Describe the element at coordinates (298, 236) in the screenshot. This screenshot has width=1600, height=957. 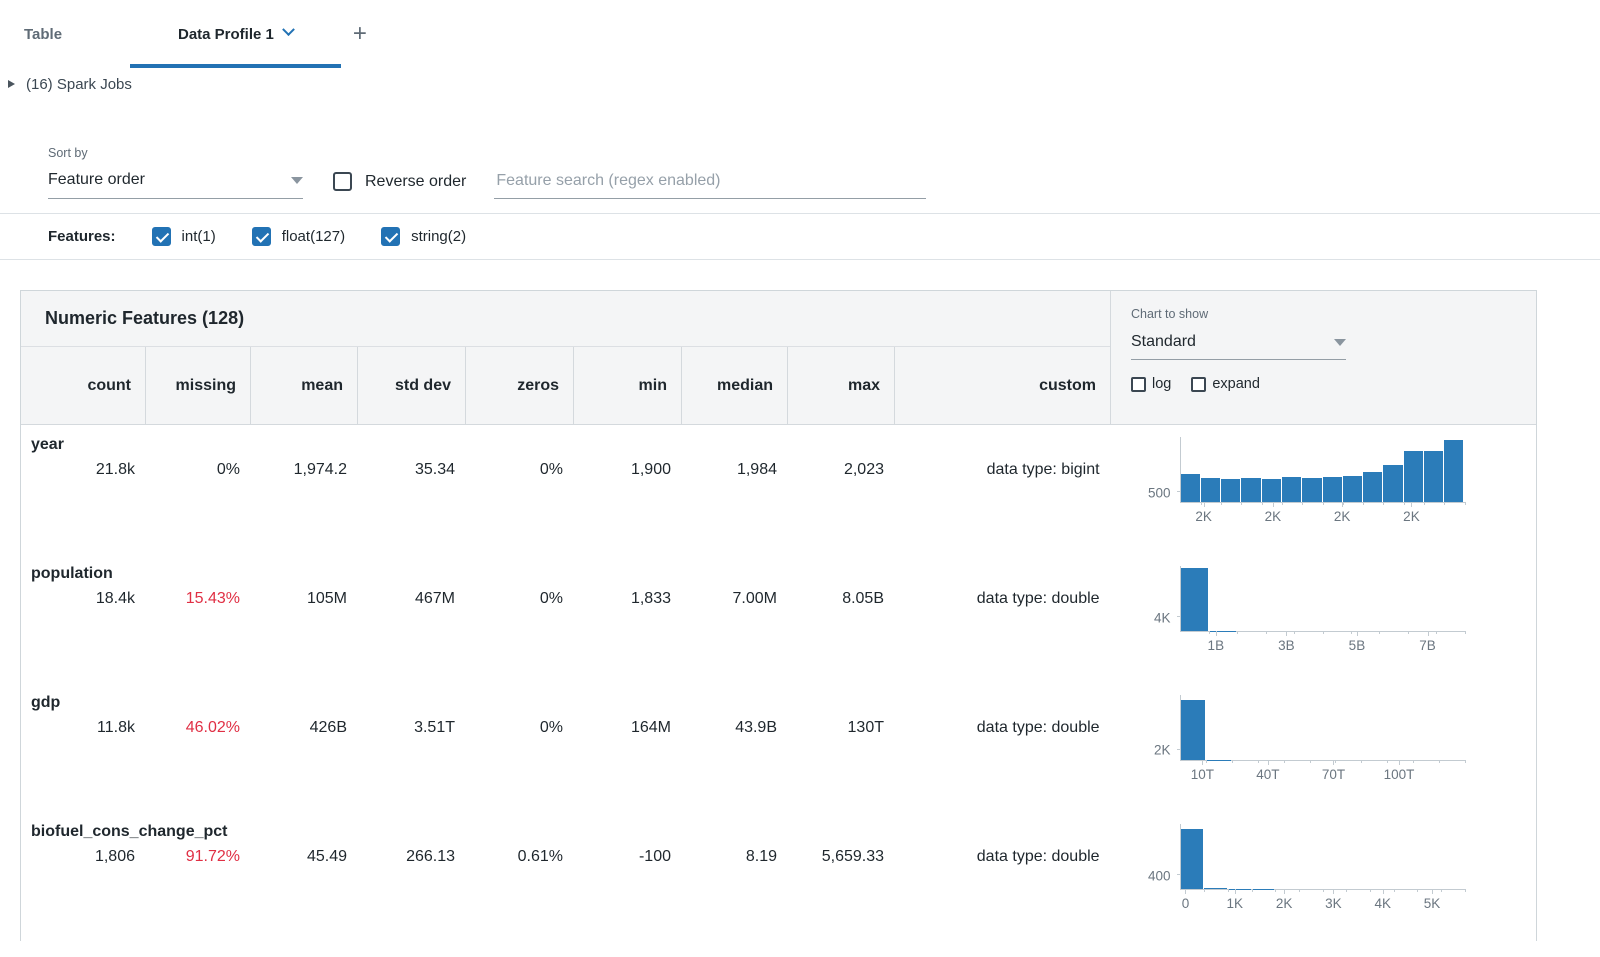
I see `feature-type-filter: float(127)` at that location.